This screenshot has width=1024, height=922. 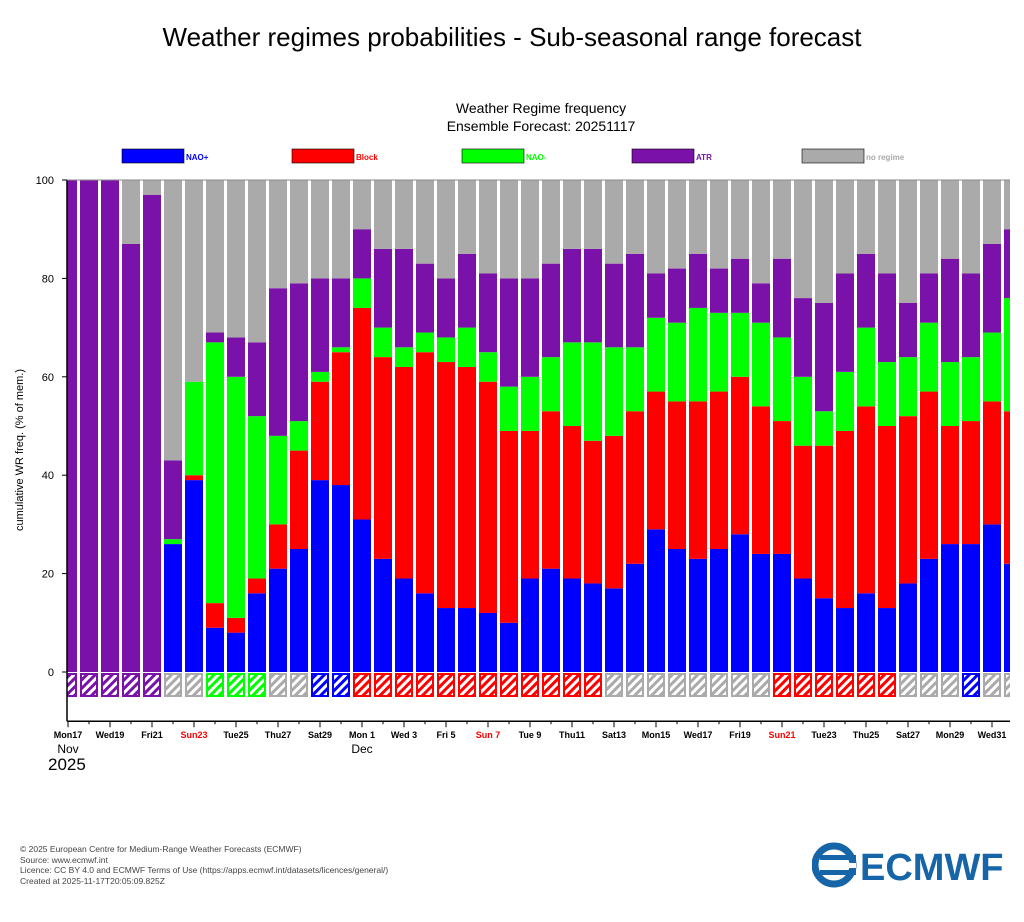 What do you see at coordinates (64, 859) in the screenshot?
I see `footer-source: Source: www.ecmwf.int` at bounding box center [64, 859].